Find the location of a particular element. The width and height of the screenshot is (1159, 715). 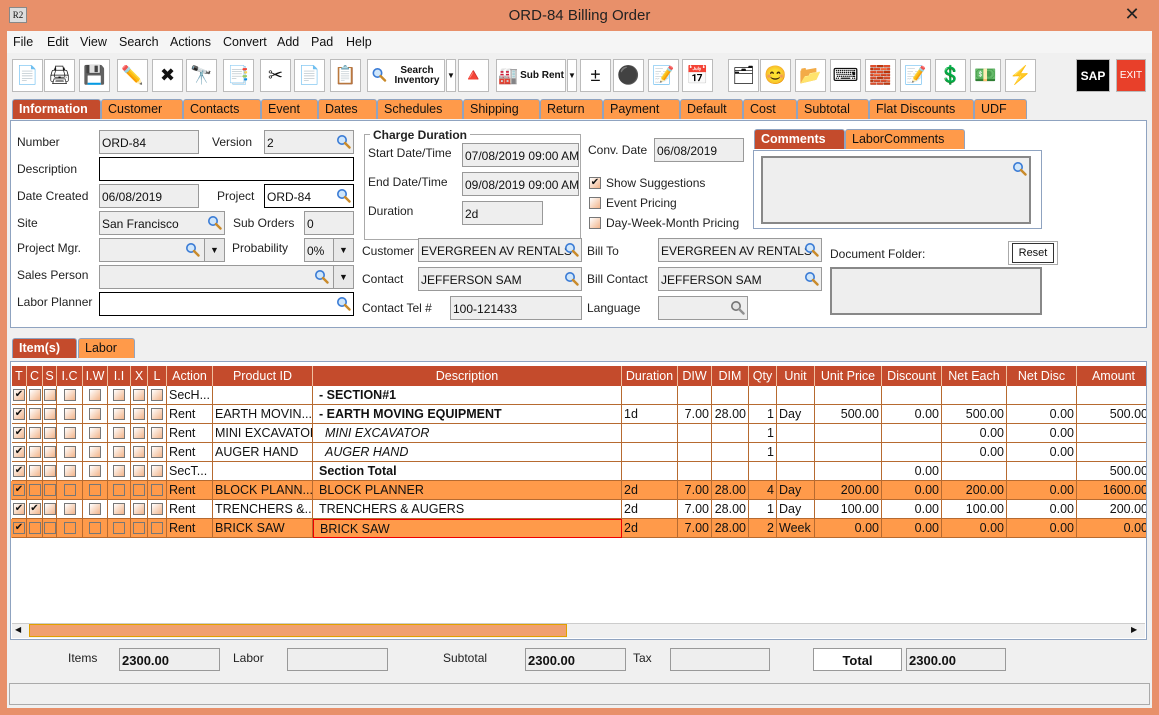

cell-amount: 200.00 is located at coordinates (1111, 509).